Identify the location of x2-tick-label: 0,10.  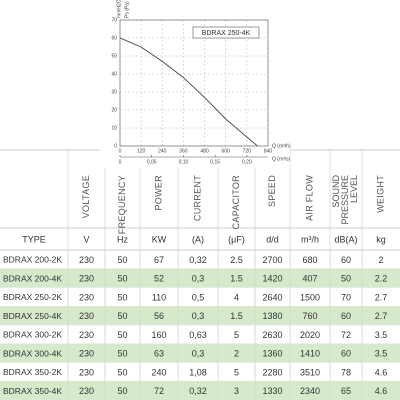
(184, 162).